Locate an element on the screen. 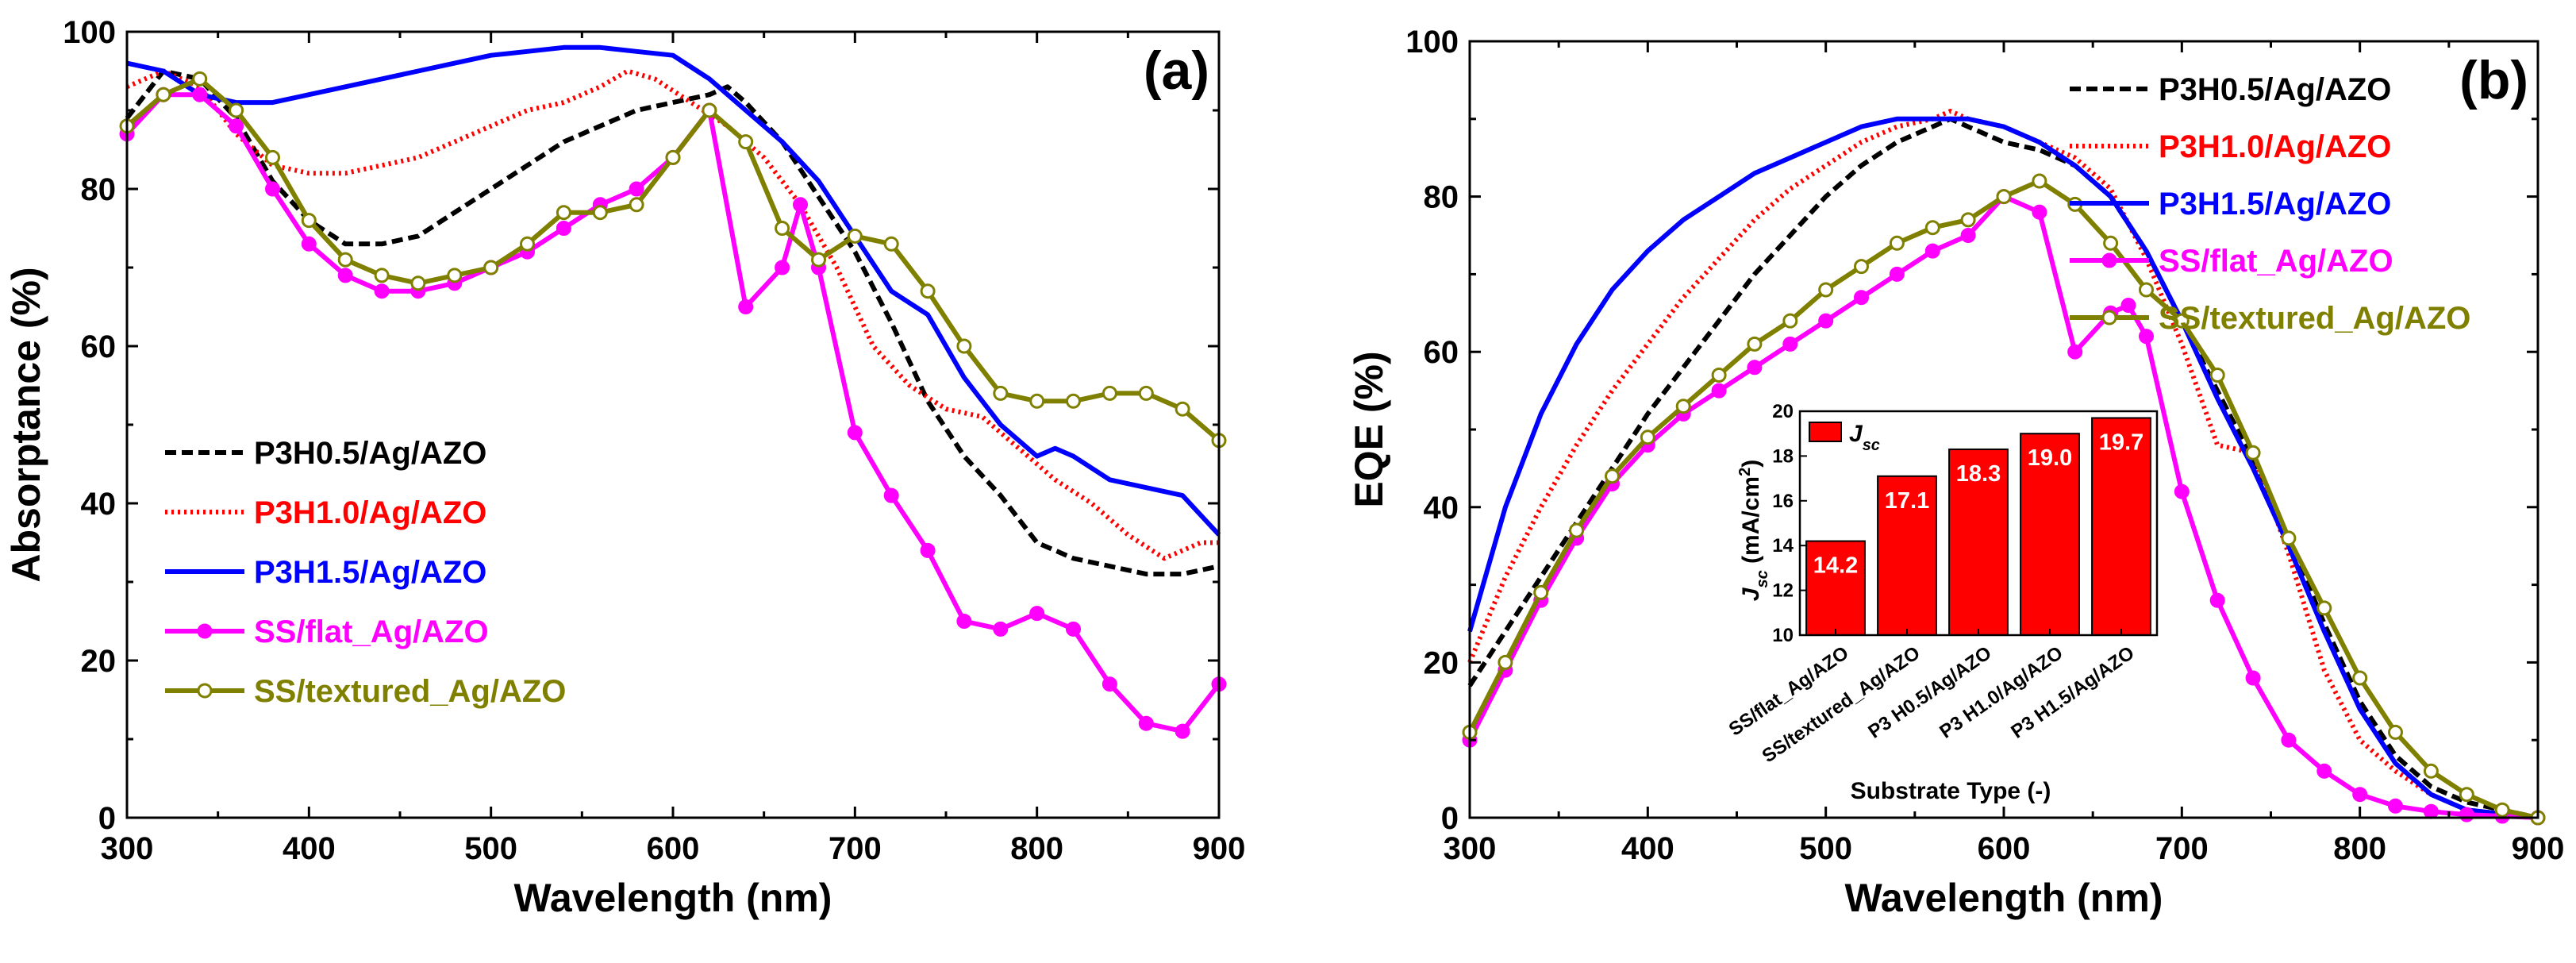  inset-x-axis-title: Substrate Type (-) is located at coordinates (1951, 791).